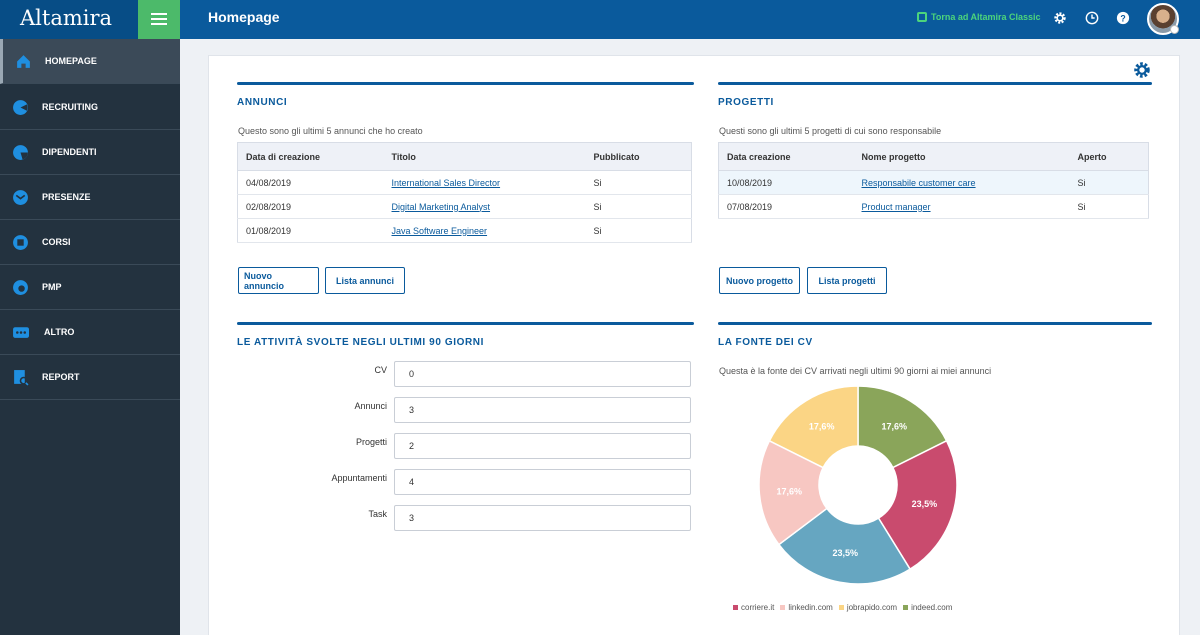 Image resolution: width=1200 pixels, height=635 pixels. Describe the element at coordinates (1109, 206) in the screenshot. I see `cell-open: Si` at that location.